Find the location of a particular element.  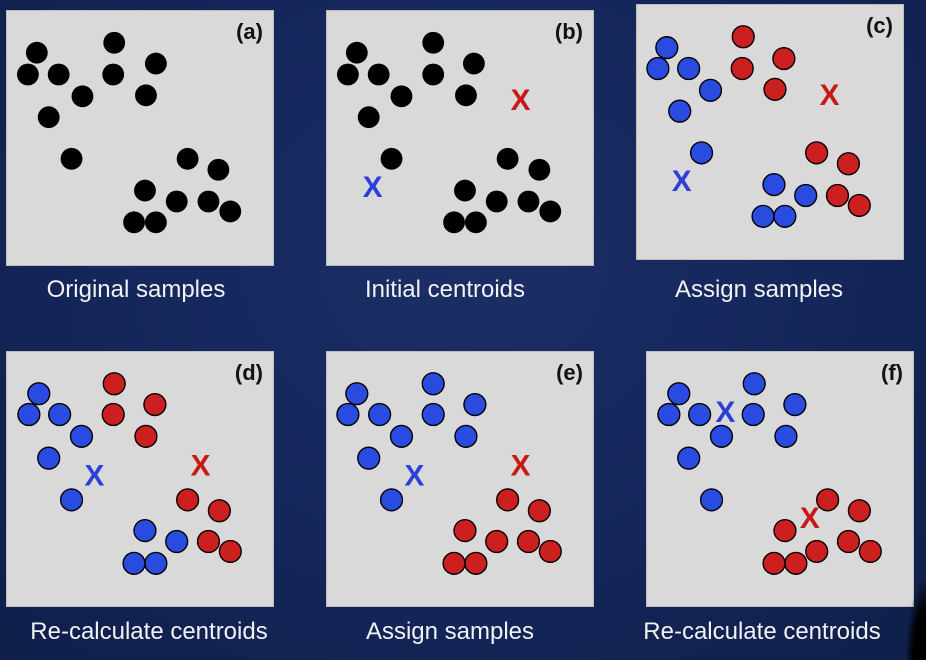

panel-b: X X (b) is located at coordinates (460, 138).